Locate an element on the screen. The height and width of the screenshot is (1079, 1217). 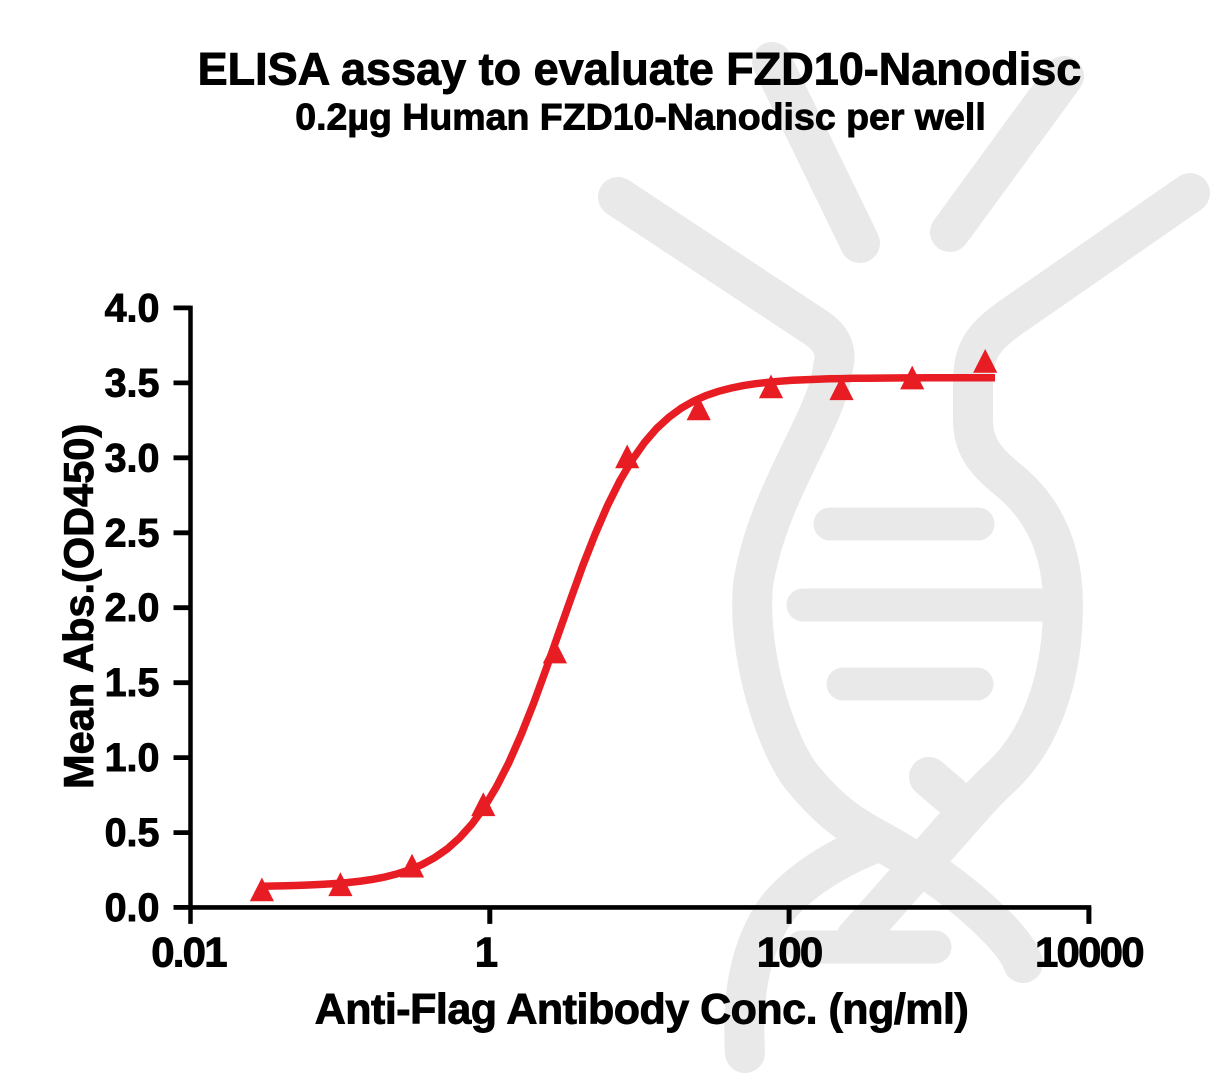
svg-text: 0.0 is located at coordinates (132, 908).